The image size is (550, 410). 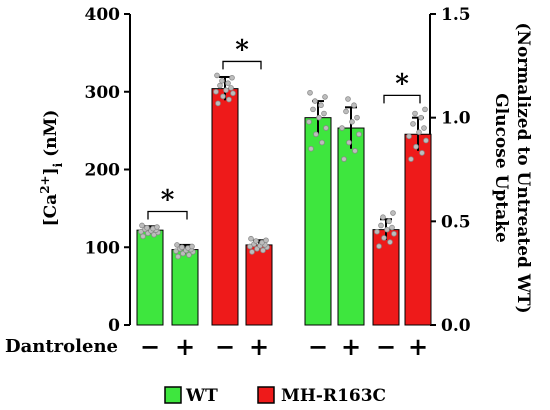 What do you see at coordinates (456, 119) in the screenshot?
I see `right-tick-label: 1.0` at bounding box center [456, 119].